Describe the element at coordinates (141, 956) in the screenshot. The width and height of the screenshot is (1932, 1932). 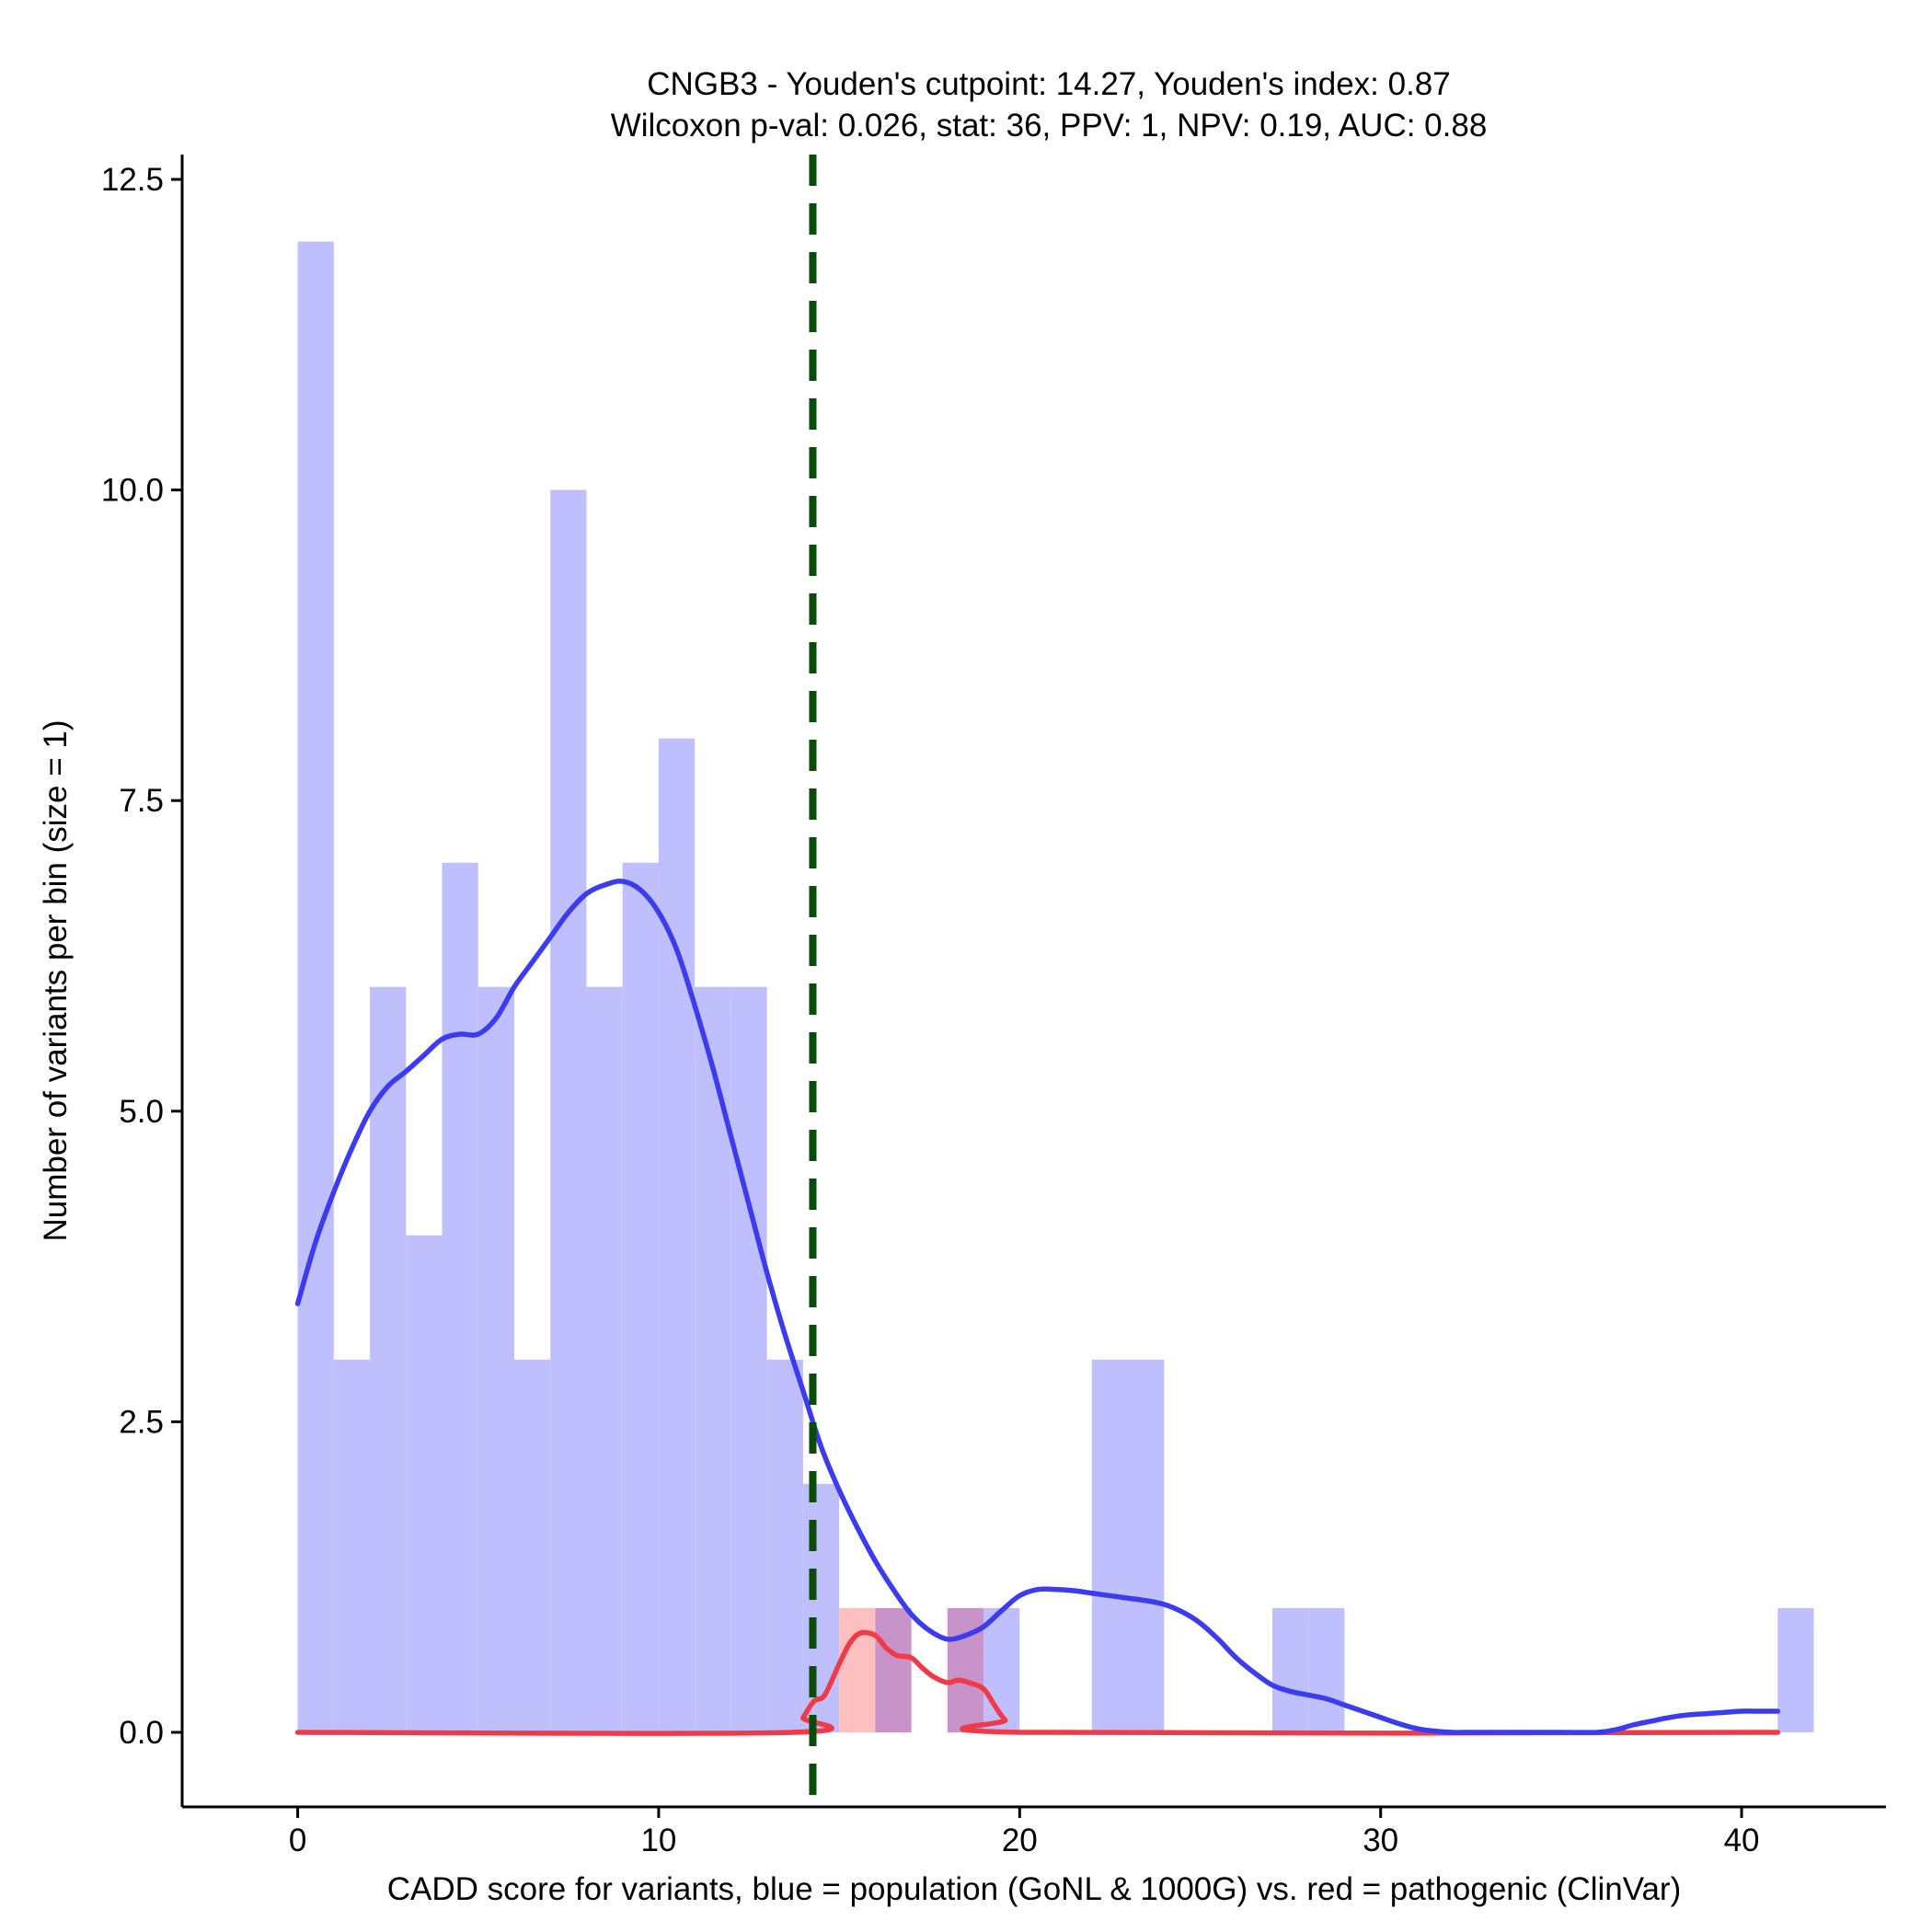
I see `y-axis-ticks: 0.0 2.5 5.0 7.5 10.0 12.5` at that location.